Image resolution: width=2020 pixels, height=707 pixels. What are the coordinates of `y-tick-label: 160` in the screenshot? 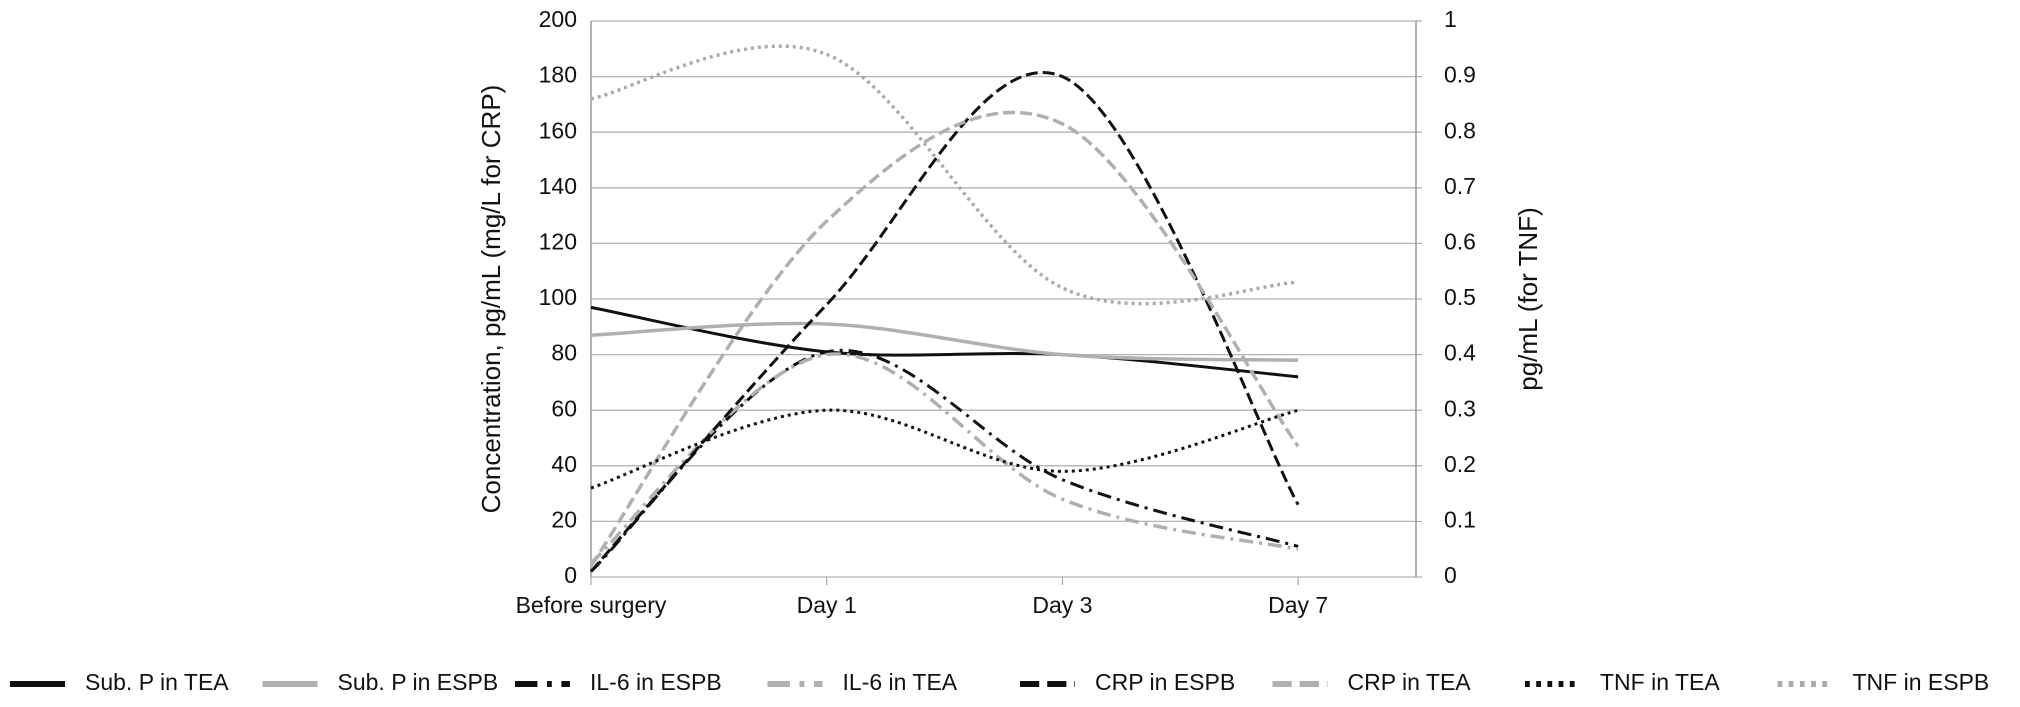 It's located at (558, 130).